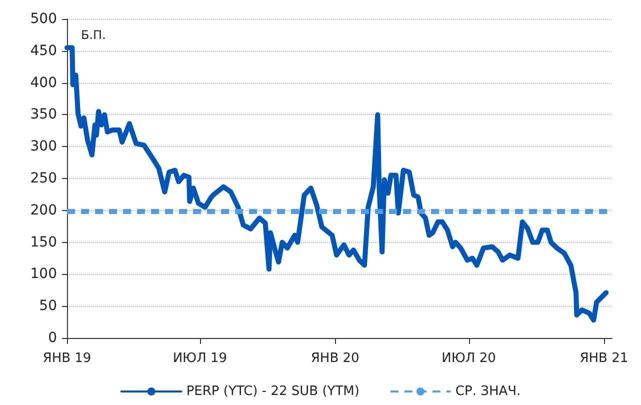 The image size is (641, 405). Describe the element at coordinates (43, 114) in the screenshot. I see `y-tick-label: 350` at that location.